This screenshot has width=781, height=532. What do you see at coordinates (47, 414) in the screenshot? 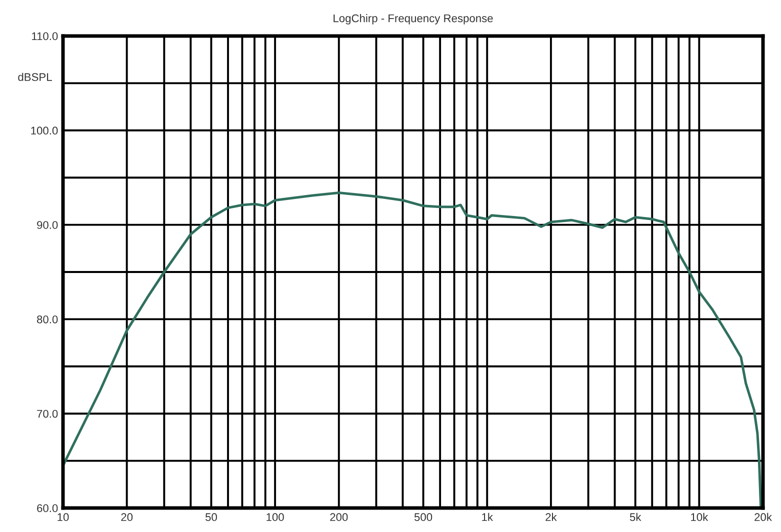
I see `y-tick-label: 70.0` at bounding box center [47, 414].